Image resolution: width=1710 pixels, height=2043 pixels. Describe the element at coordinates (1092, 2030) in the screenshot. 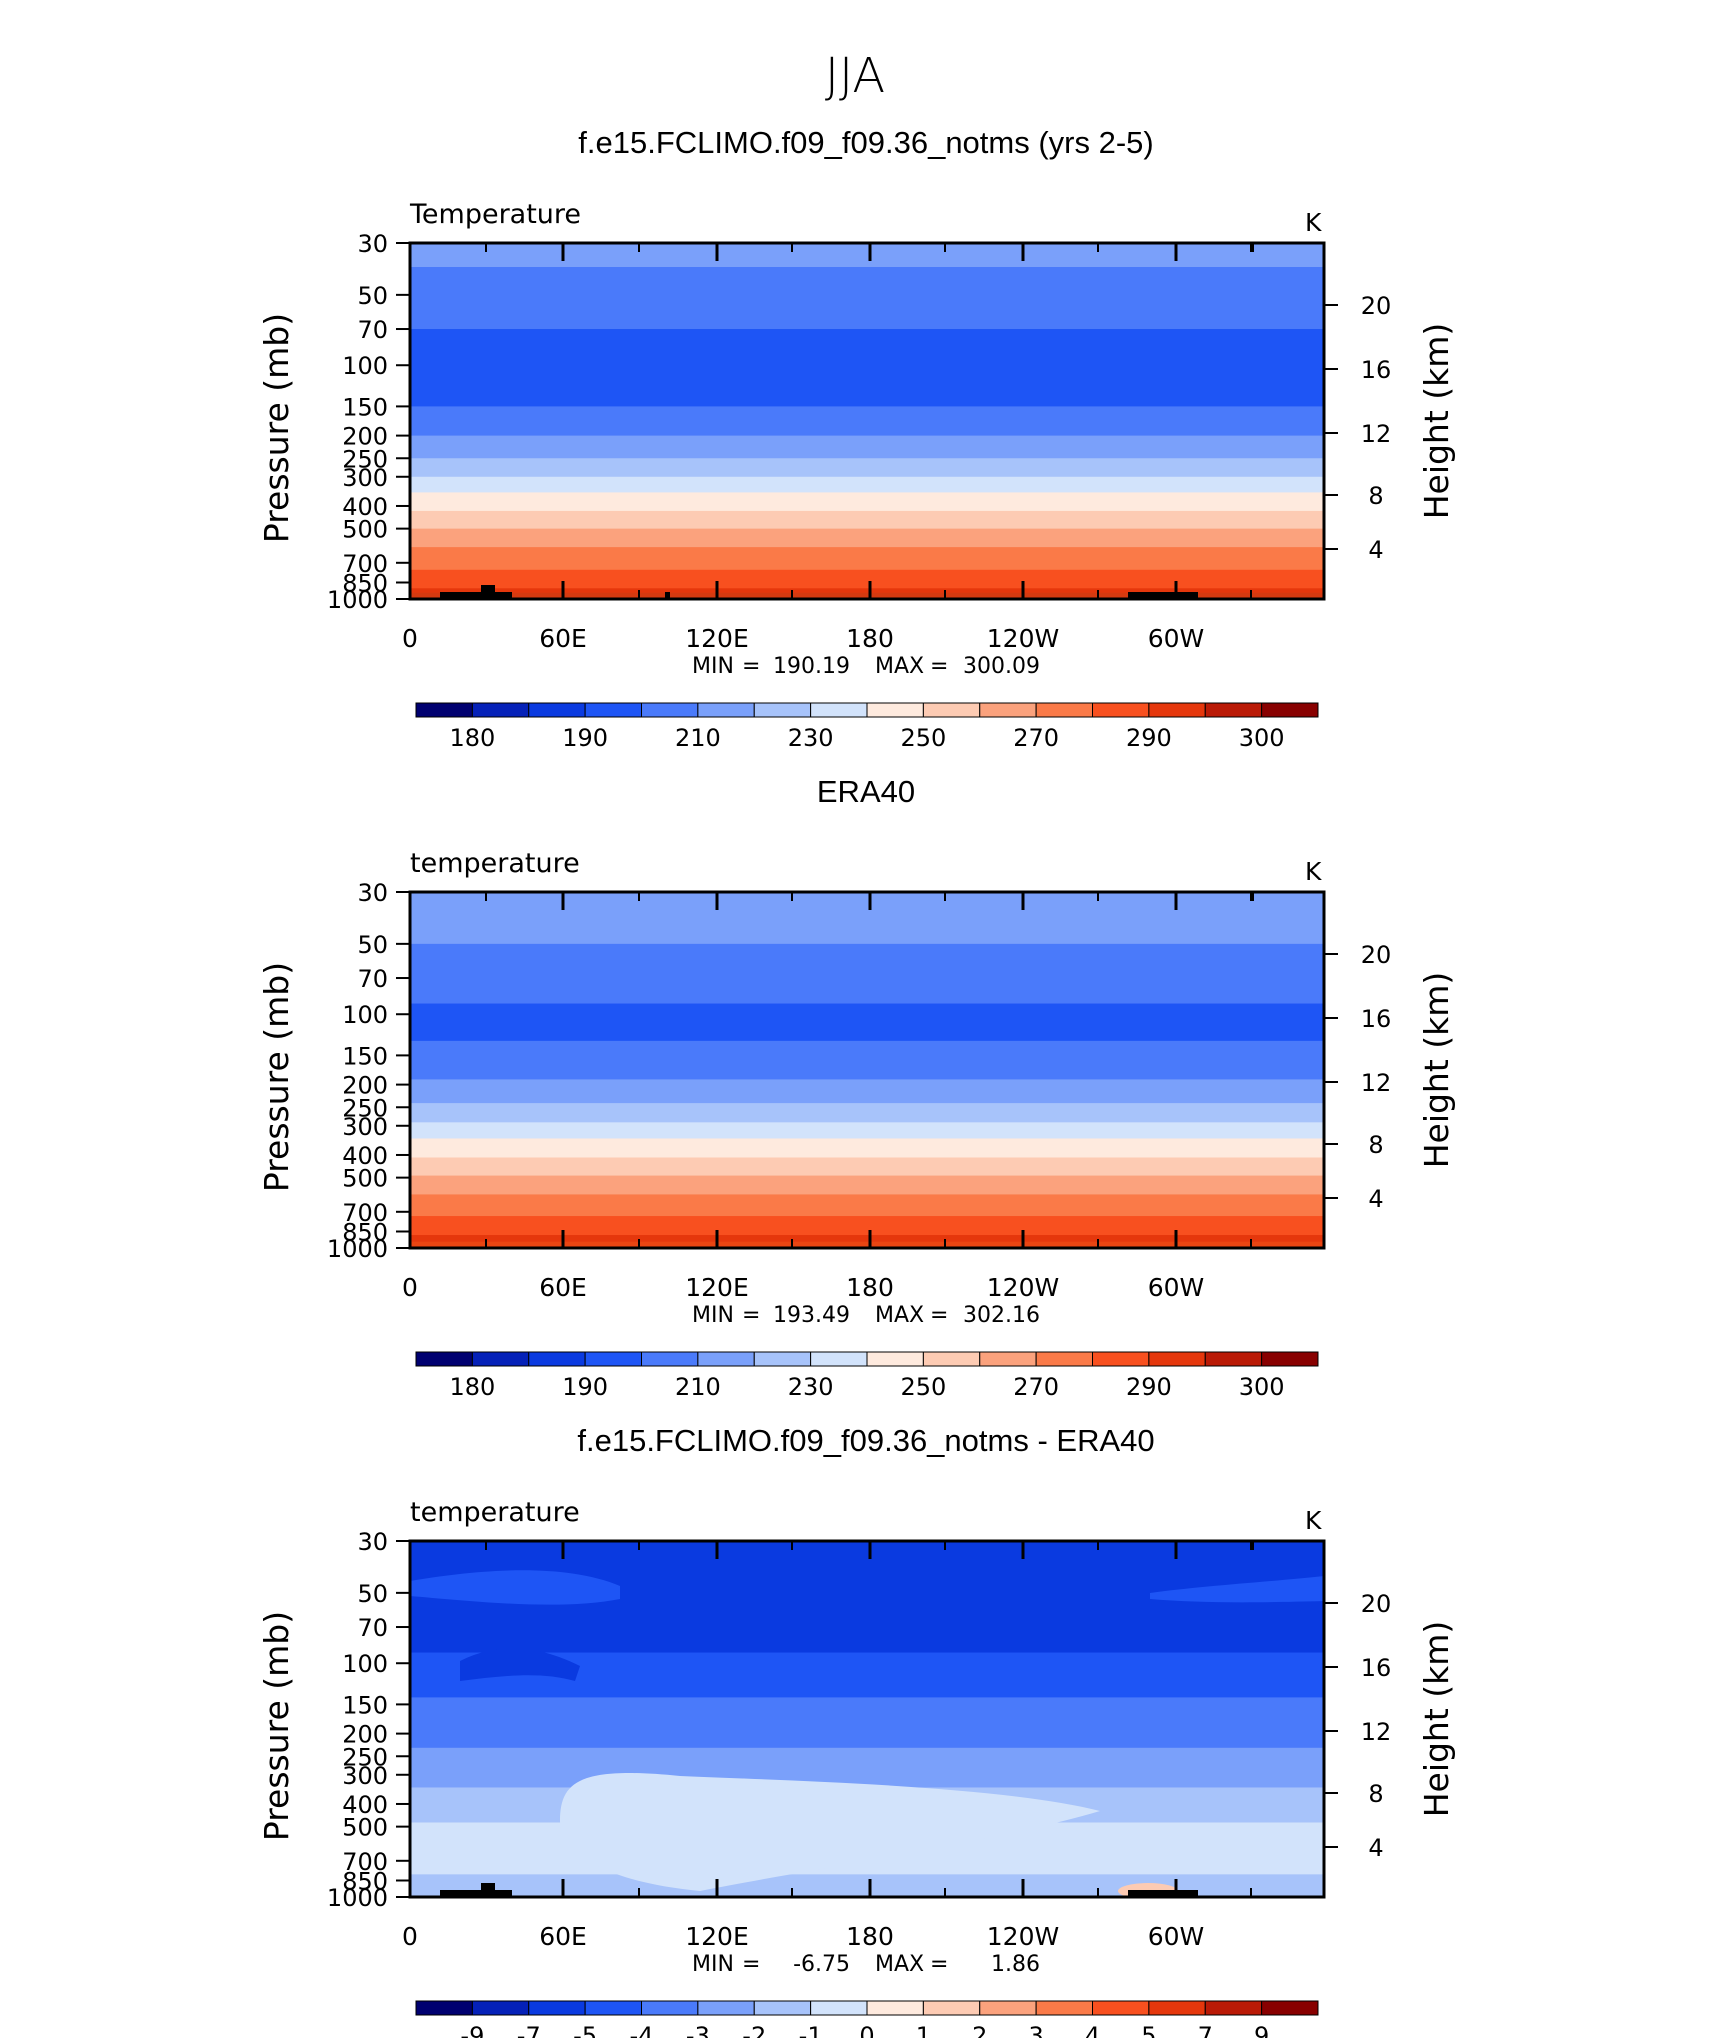

I see `colorbar-label: 4` at that location.